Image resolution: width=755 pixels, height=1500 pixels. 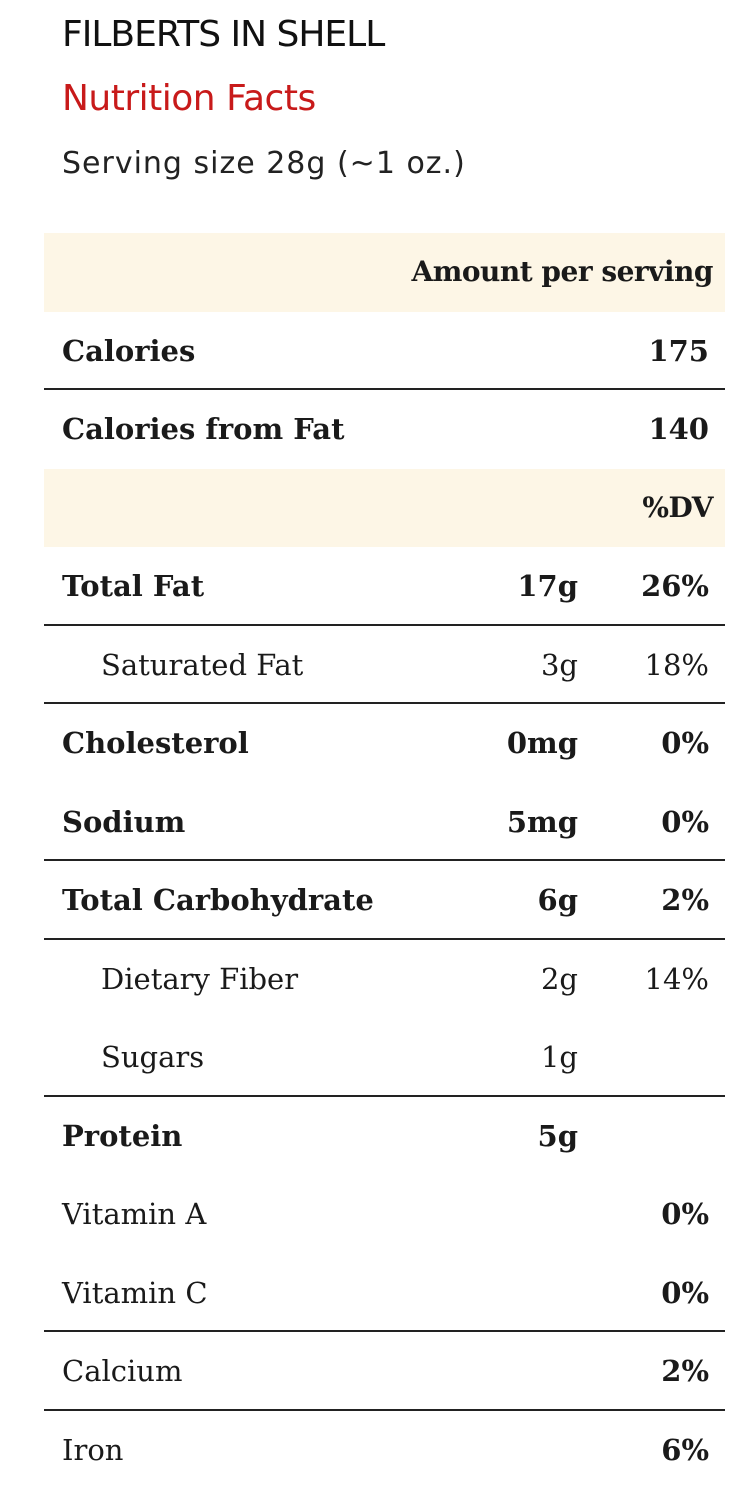 I want to click on row-label: Cholesterol, so click(x=155, y=743).